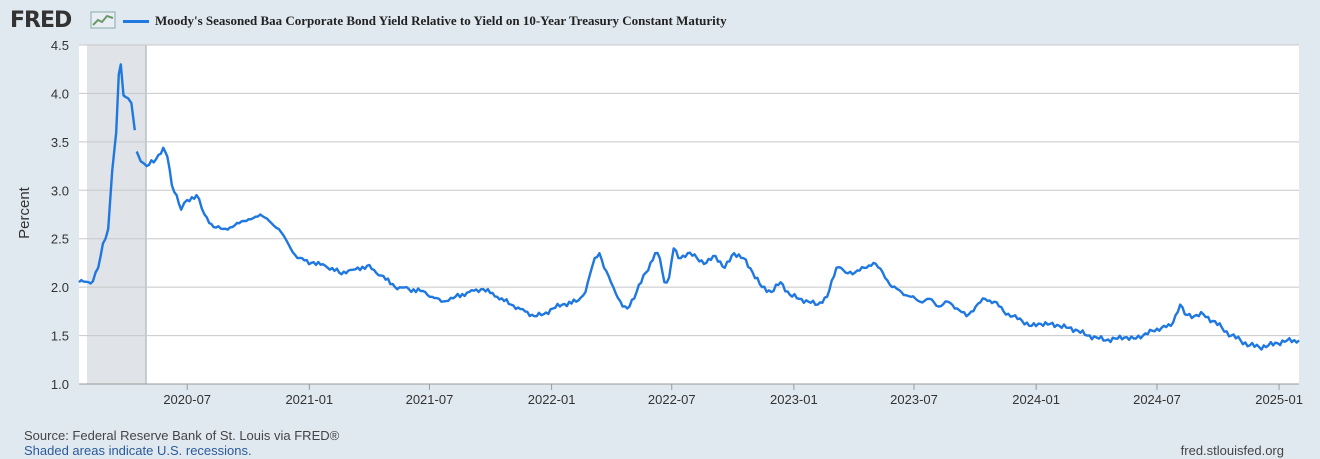 The image size is (1320, 459). I want to click on y-tick-label: 4.0, so click(60, 93).